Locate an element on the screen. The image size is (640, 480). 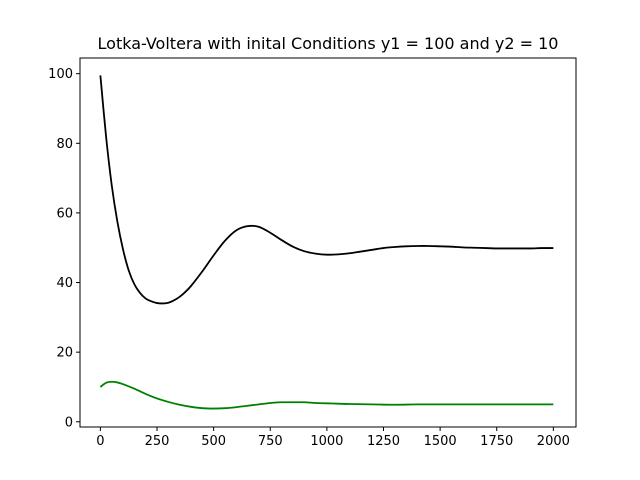
x-tick-label: 250 is located at coordinates (157, 441).